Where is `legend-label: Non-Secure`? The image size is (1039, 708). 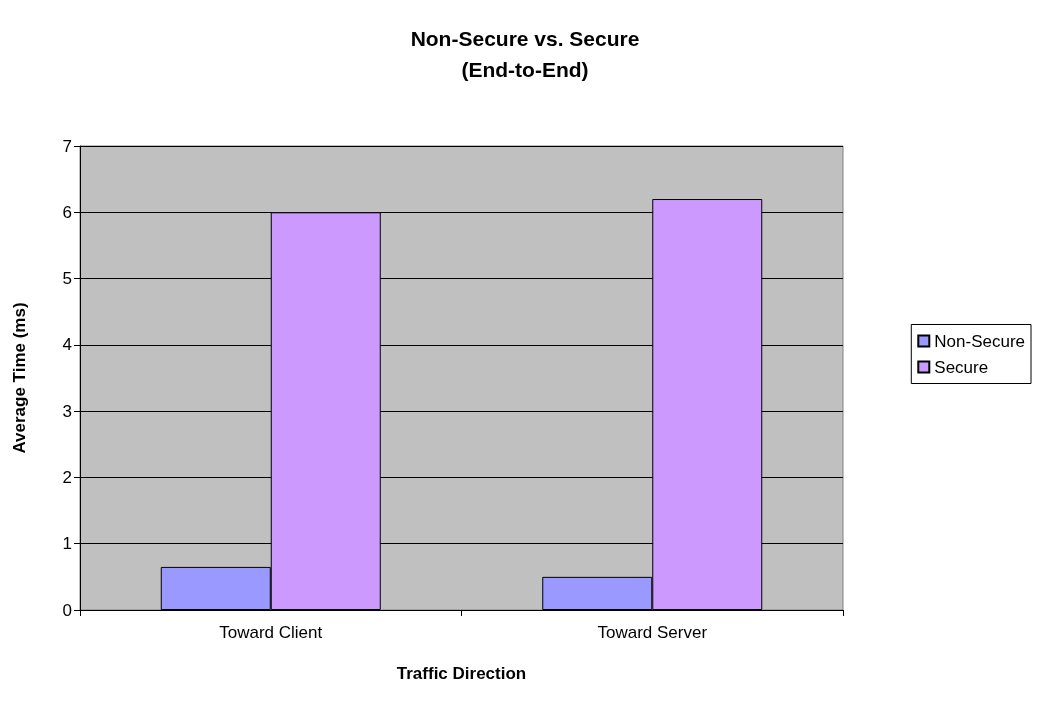 legend-label: Non-Secure is located at coordinates (980, 341).